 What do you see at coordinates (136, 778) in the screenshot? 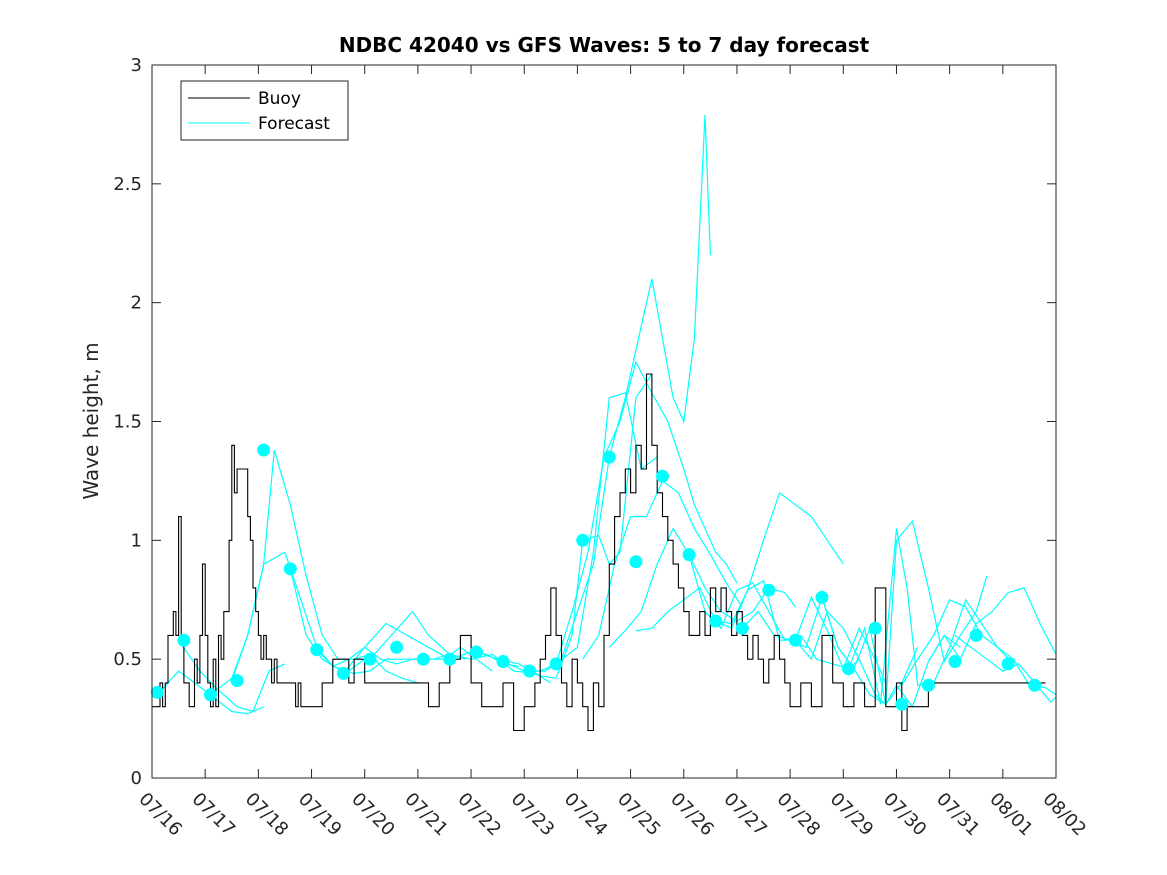
I see `y-tick-label: 0` at bounding box center [136, 778].